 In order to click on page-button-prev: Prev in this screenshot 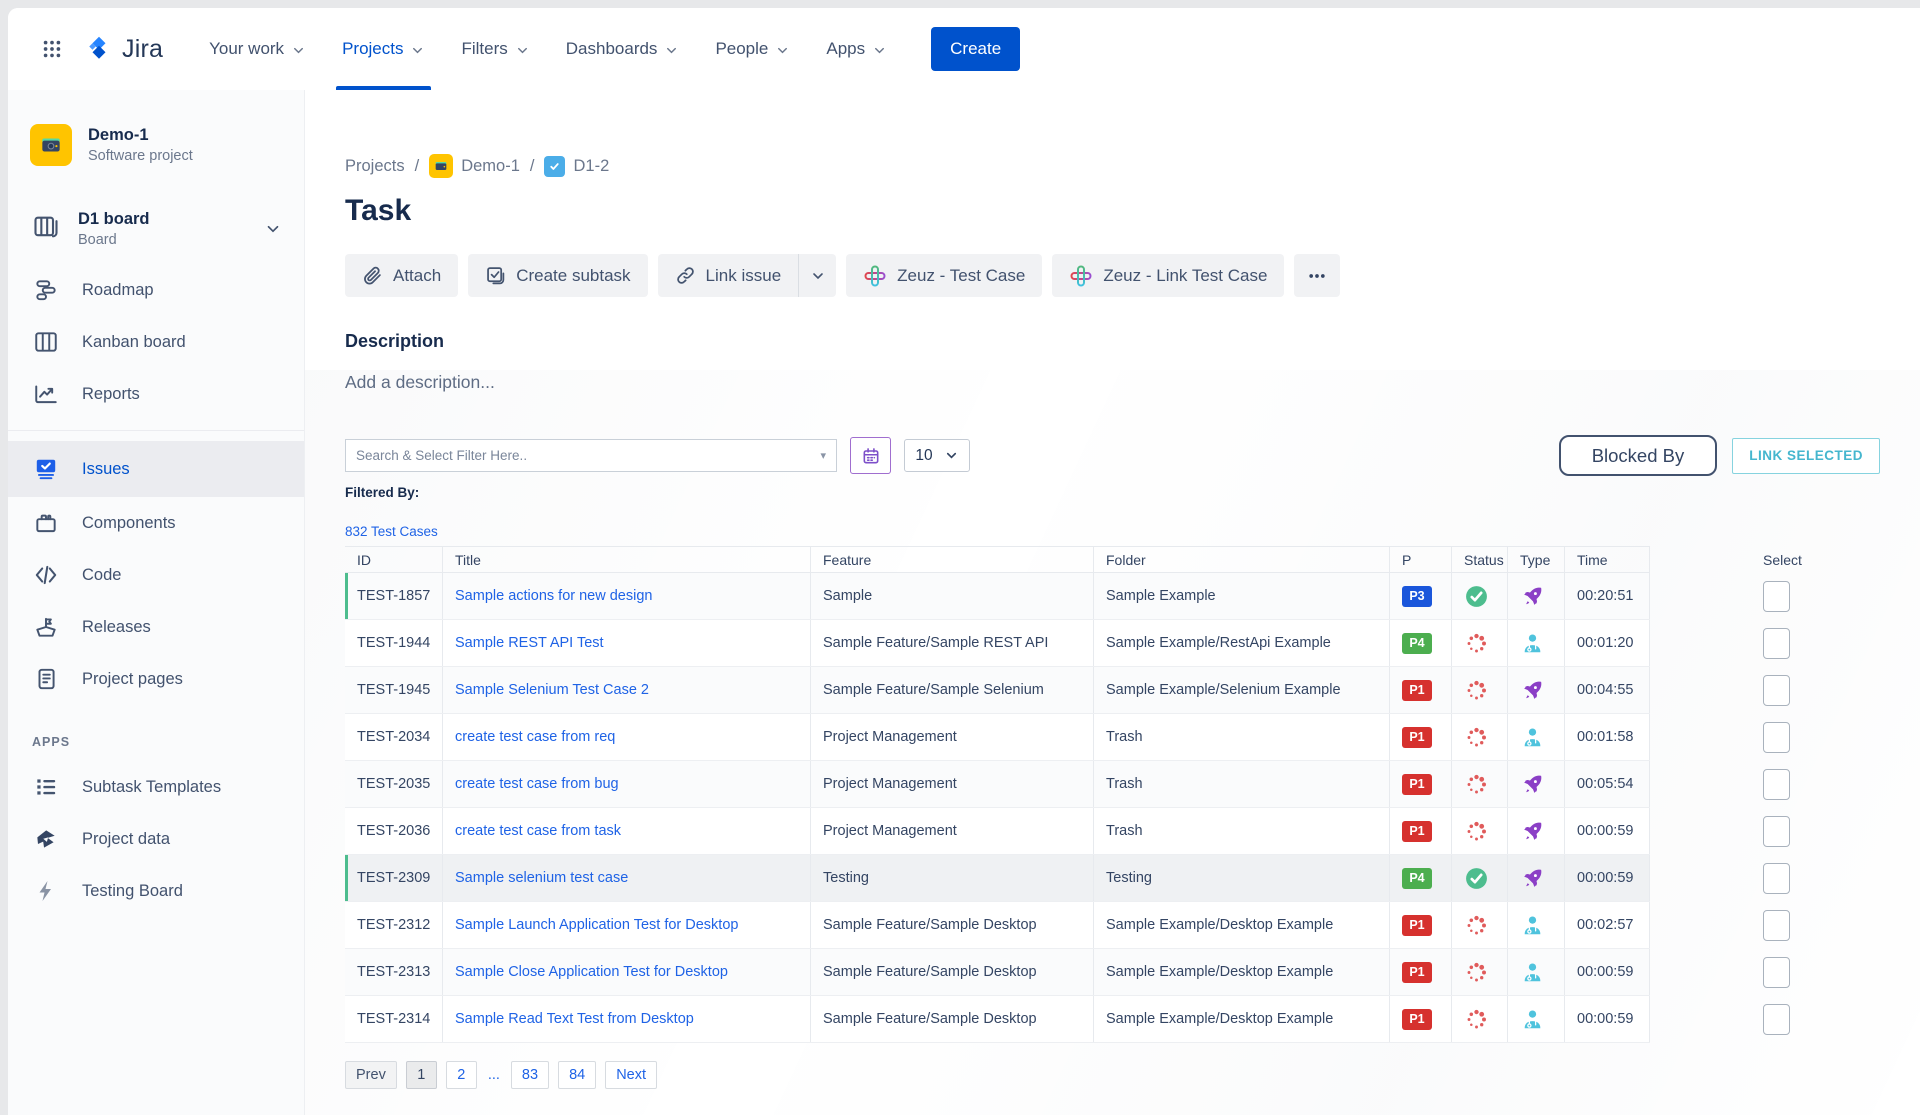, I will do `click(371, 1075)`.